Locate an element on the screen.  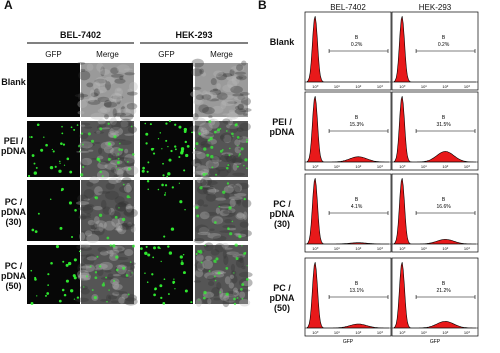
micrograph is located at coordinates (107, 210).